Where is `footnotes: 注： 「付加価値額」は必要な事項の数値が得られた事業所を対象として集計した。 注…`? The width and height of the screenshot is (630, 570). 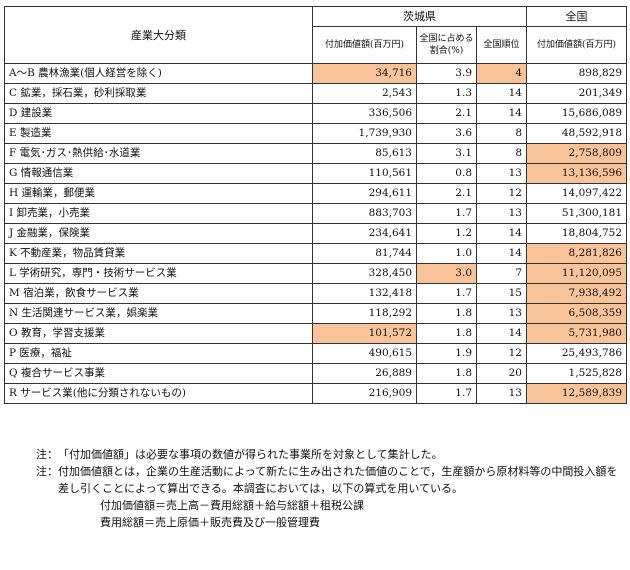
footnotes: 注： 「付加価値額」は必要な事項の数値が得られた事業所を対象として集計した。 注… is located at coordinates (331, 488).